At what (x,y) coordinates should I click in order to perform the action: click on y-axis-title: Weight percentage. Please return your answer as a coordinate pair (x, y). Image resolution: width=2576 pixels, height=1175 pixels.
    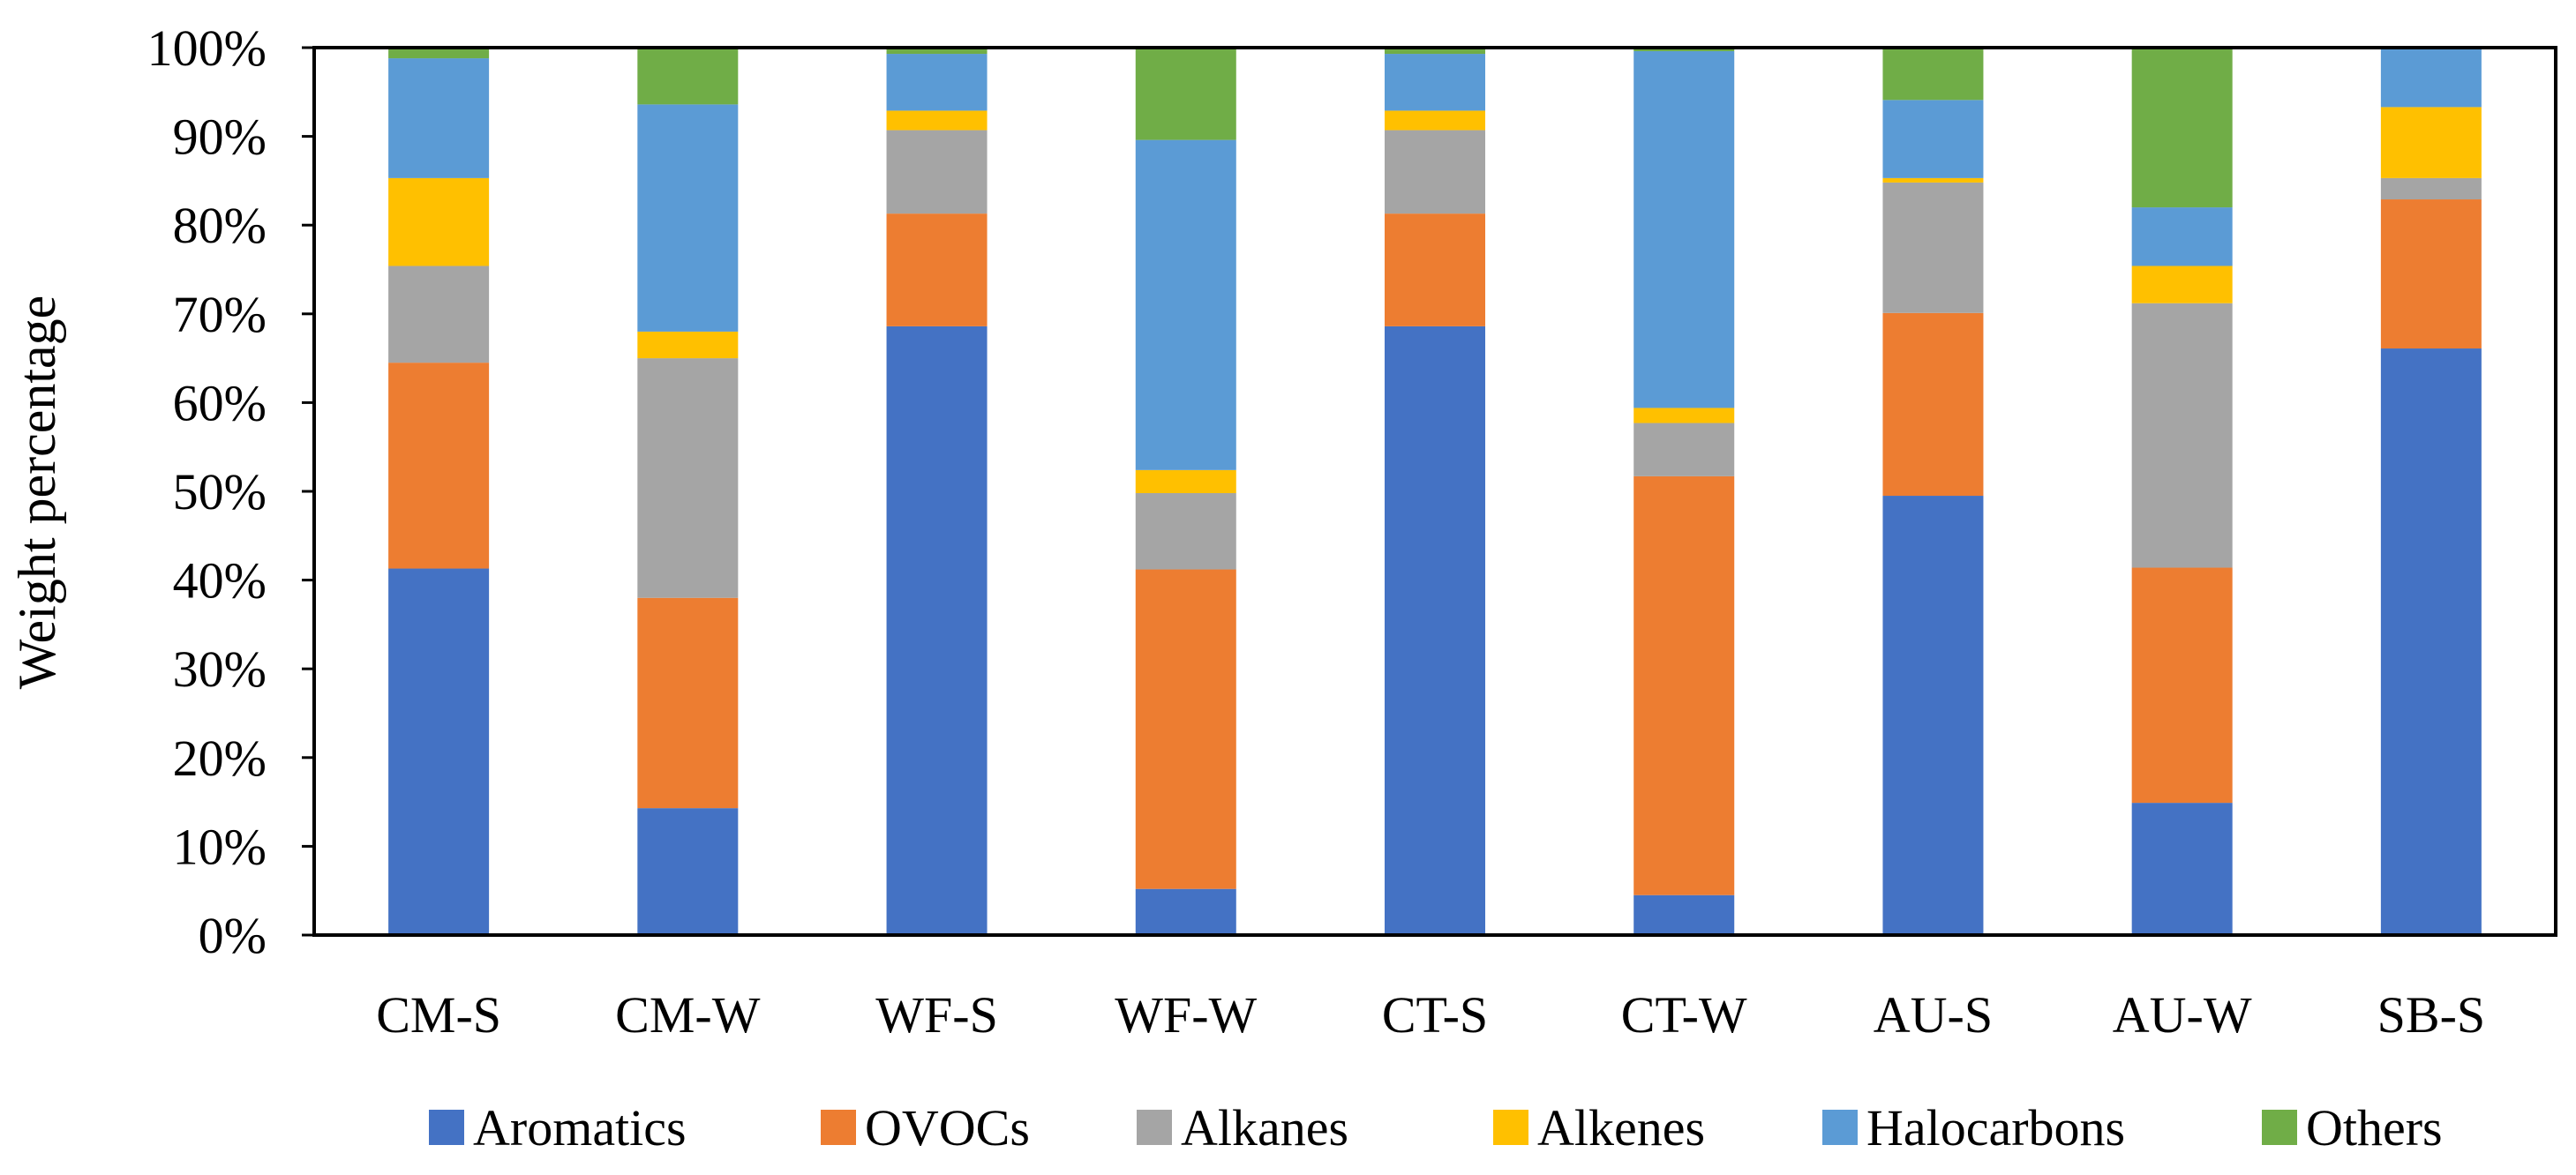
    Looking at the image, I should click on (37, 493).